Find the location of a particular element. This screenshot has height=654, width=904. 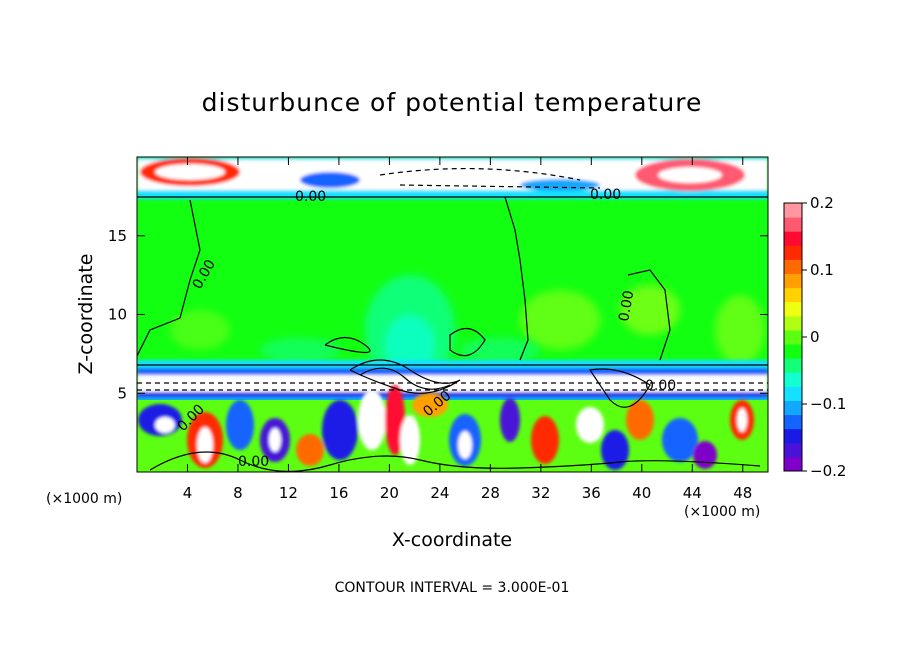

x-tick-label: 40 is located at coordinates (641, 493).